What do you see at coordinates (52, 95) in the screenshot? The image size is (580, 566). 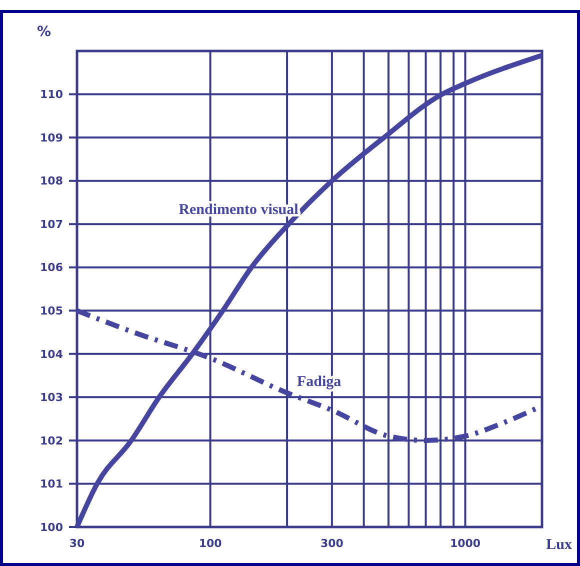 I see `y-tick-label: 110` at bounding box center [52, 95].